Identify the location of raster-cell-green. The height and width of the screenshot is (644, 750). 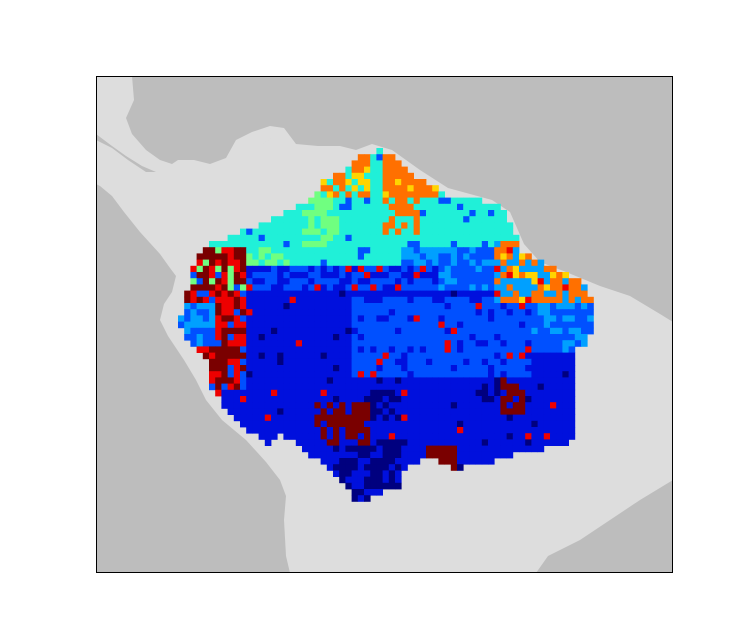
(336, 232).